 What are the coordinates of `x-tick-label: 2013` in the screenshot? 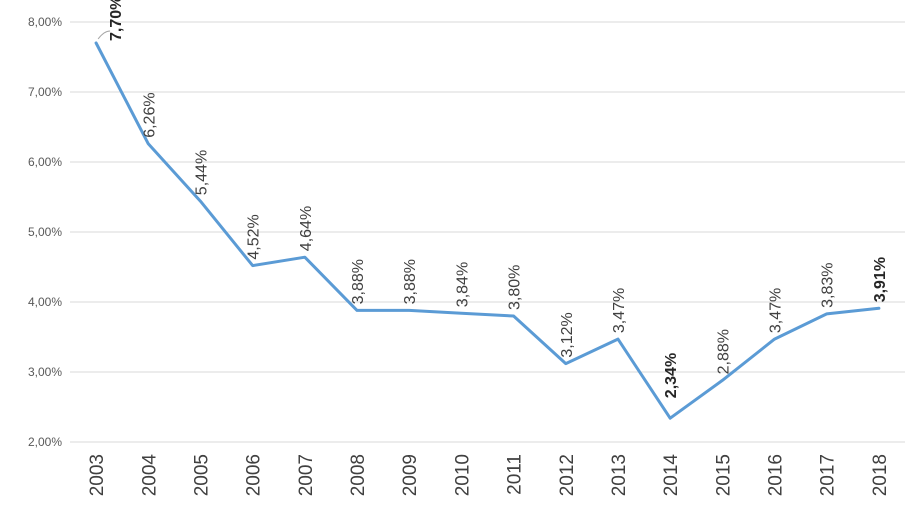 It's located at (619, 475).